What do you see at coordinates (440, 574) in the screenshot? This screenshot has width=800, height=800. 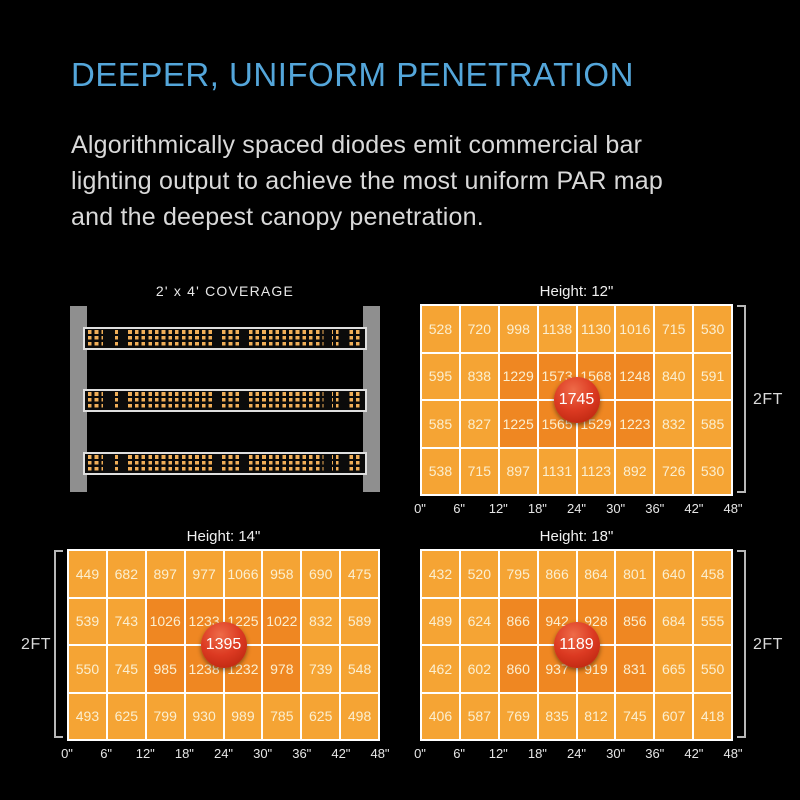 I see `par-cell: 432` at bounding box center [440, 574].